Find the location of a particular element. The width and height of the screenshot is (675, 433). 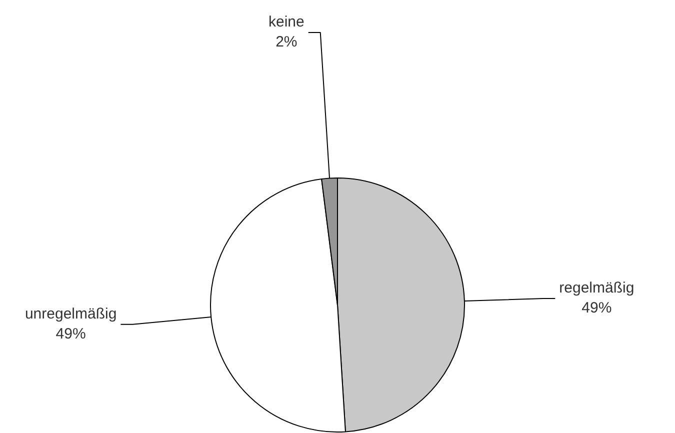

slice-label: unregelmäßig is located at coordinates (70, 314).